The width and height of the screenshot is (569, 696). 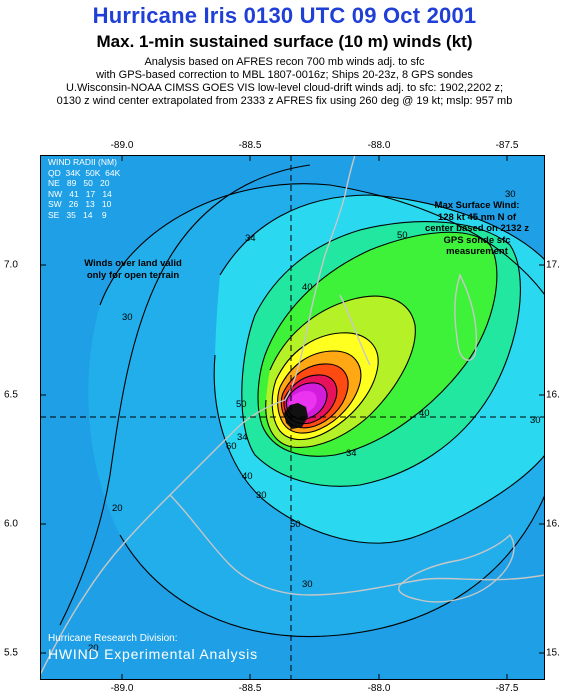 I want to click on wind-radii-row: SE 35 14 9, so click(x=77, y=214).